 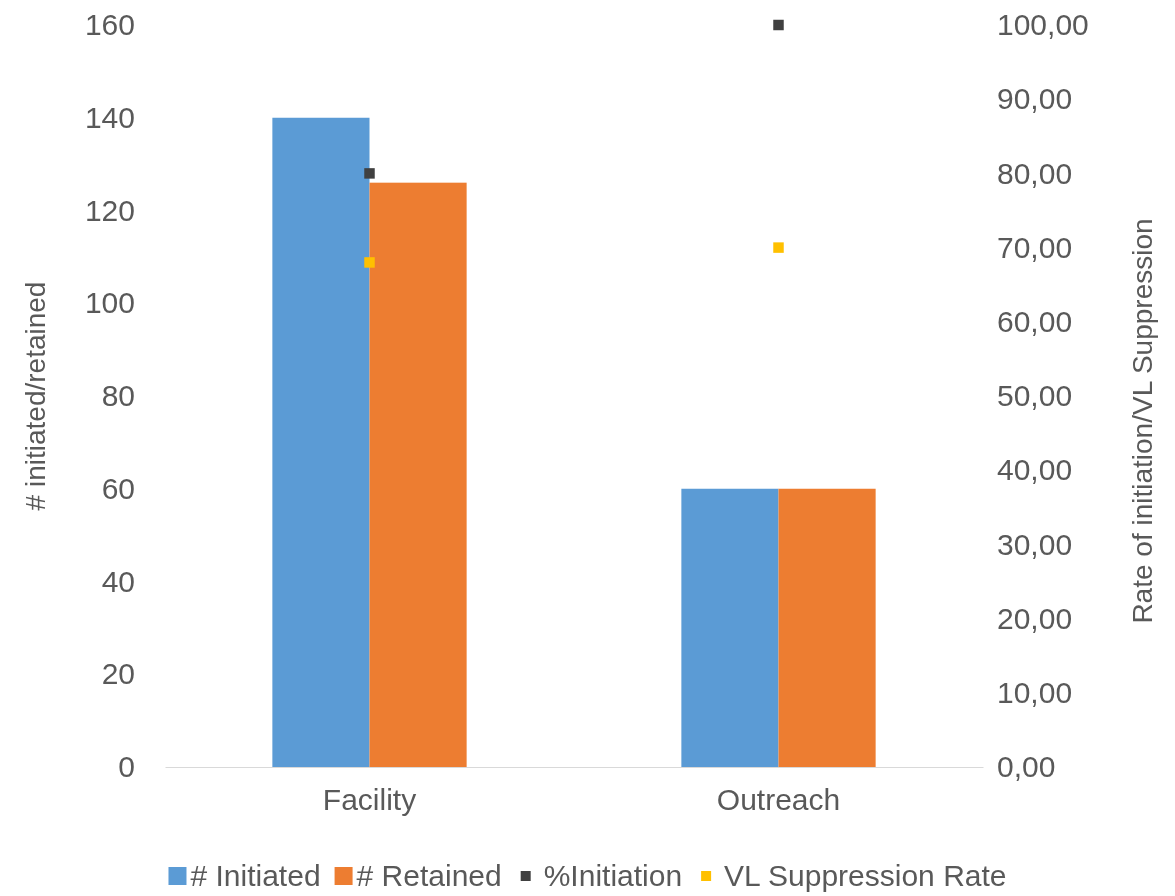 I want to click on x-tick-label: Outreach, so click(x=778, y=800).